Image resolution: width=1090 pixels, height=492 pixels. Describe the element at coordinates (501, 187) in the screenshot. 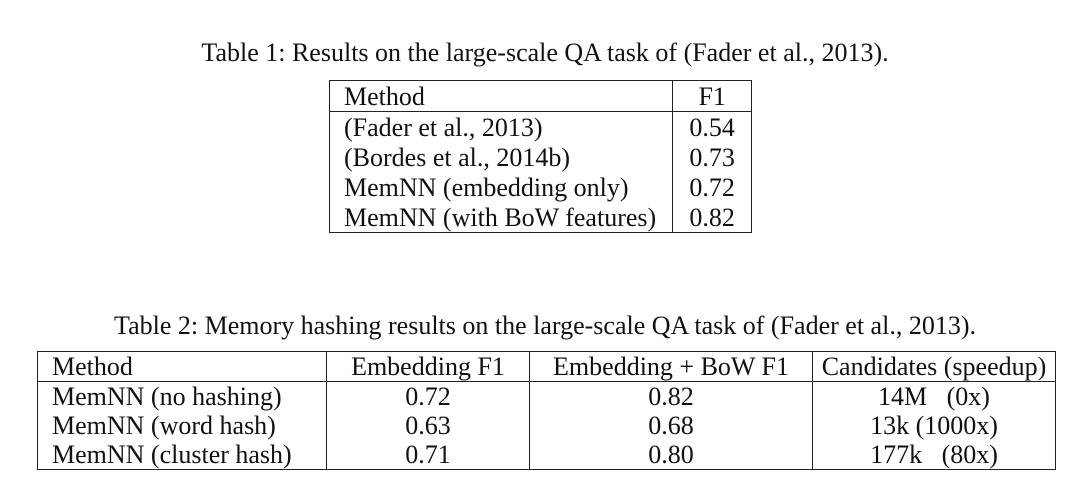

I see `method-cell: MemNN (embedding only)` at that location.